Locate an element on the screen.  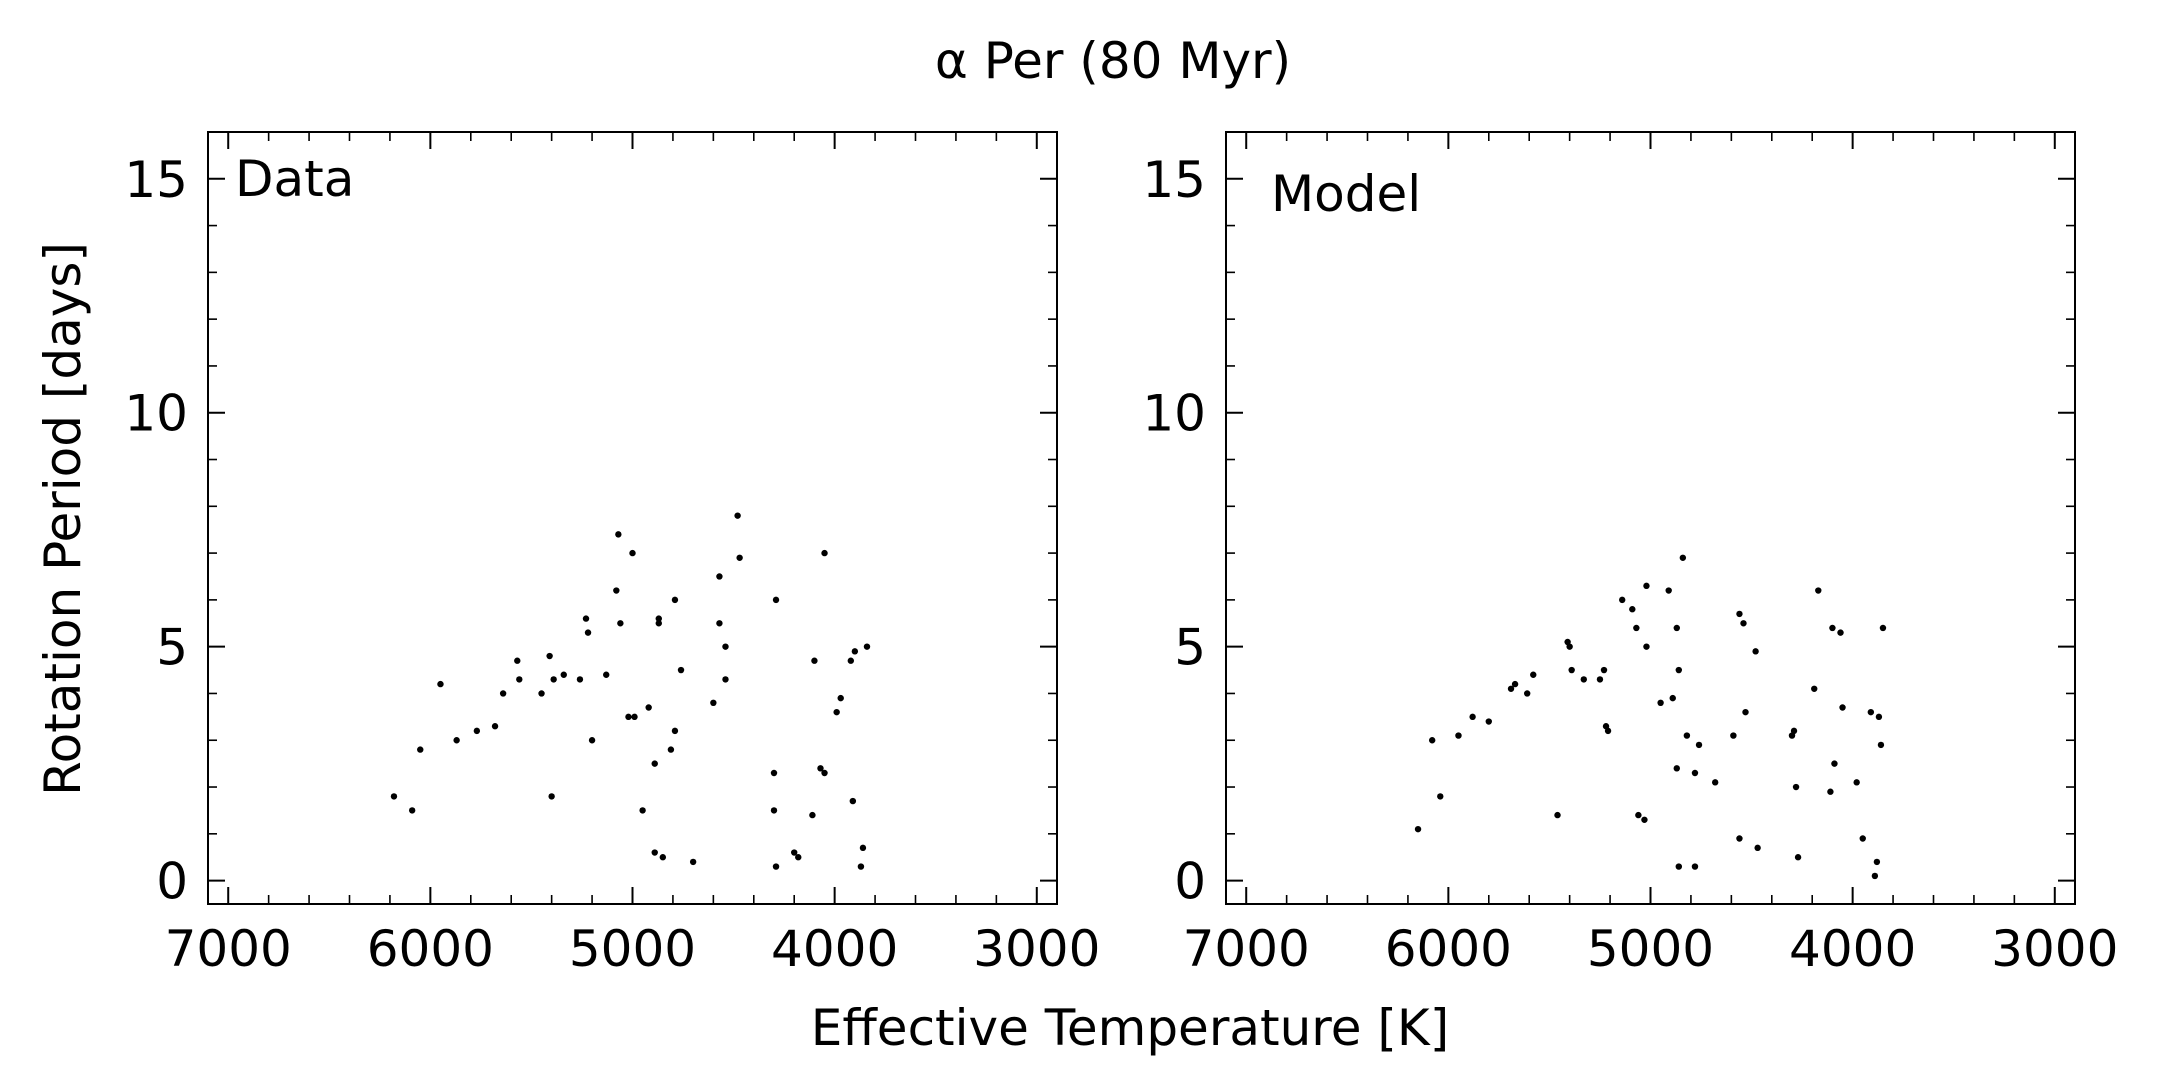
y-tick-label: 10 is located at coordinates (156, 414).